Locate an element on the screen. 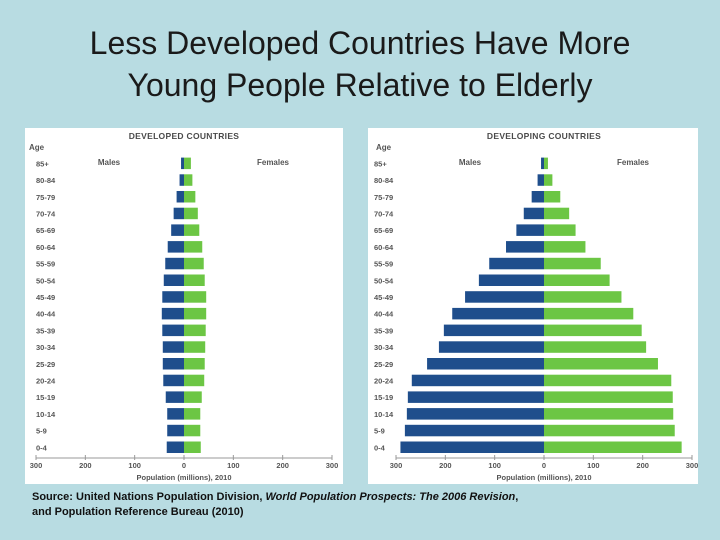 The height and width of the screenshot is (540, 720). slide-title-line1: Less Developed Countries Have More is located at coordinates (360, 43).